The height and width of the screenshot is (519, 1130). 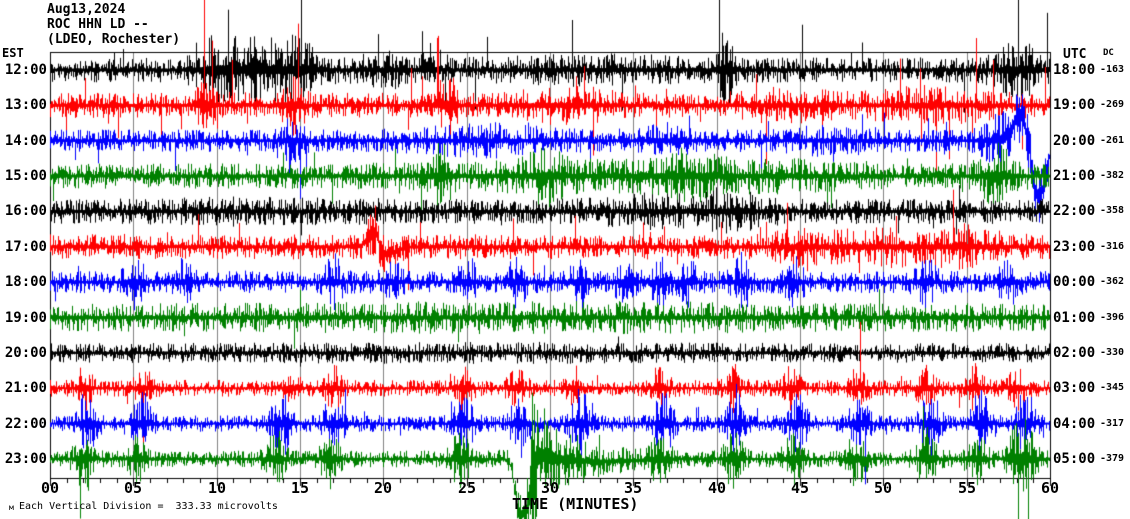 What do you see at coordinates (1075, 54) in the screenshot?
I see `utc-axis-header: UTC` at bounding box center [1075, 54].